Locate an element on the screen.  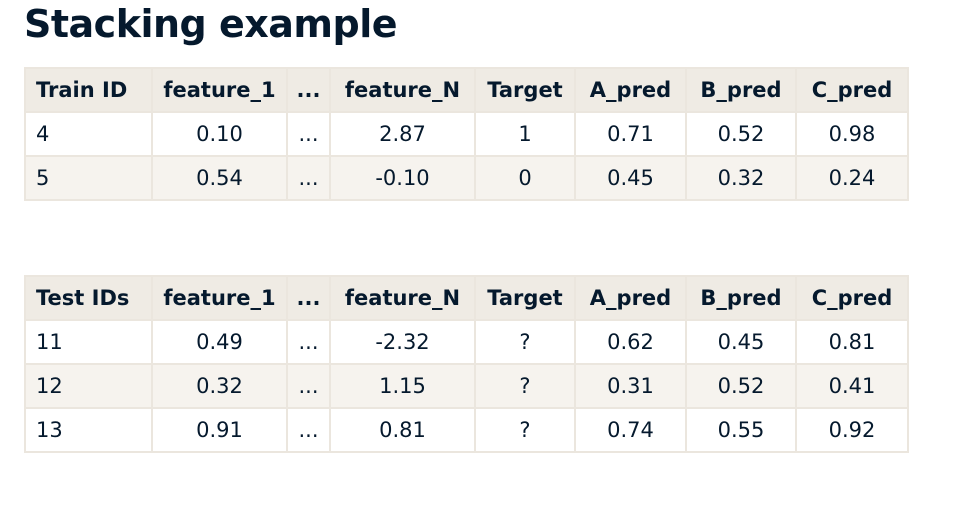
row: 12 0.32... 1.15? 0.31 0.52 0.41 is located at coordinates (466, 386).